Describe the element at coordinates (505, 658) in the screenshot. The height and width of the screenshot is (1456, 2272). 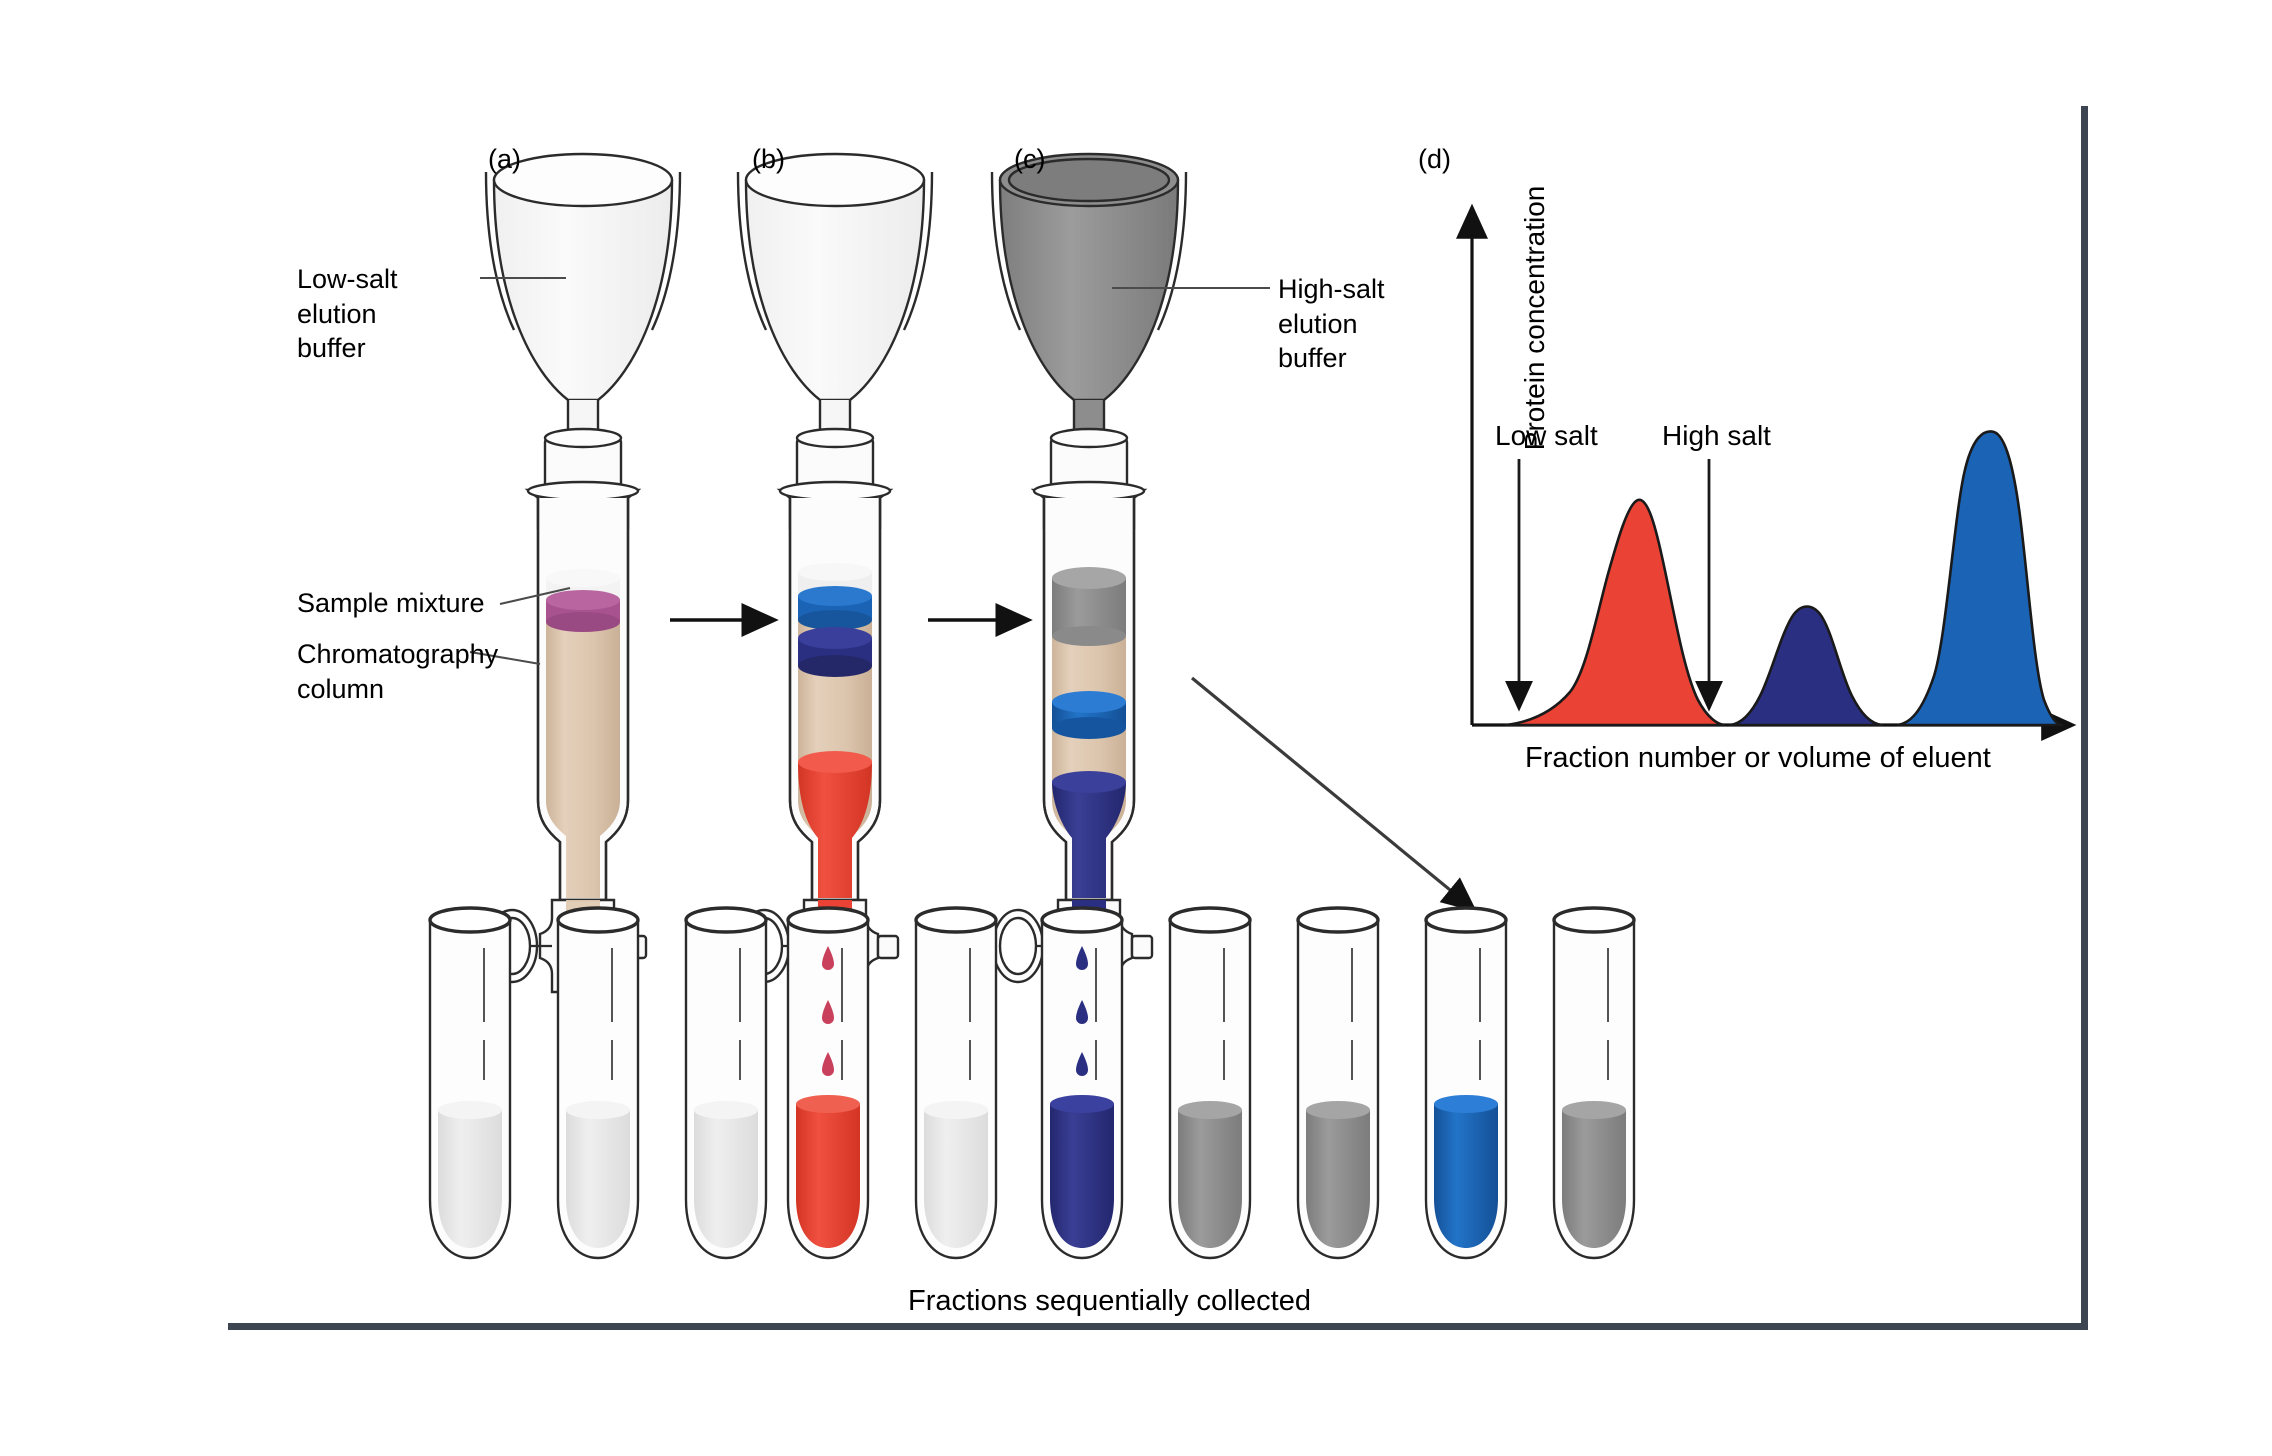
I see `leader-chromatography-column` at that location.